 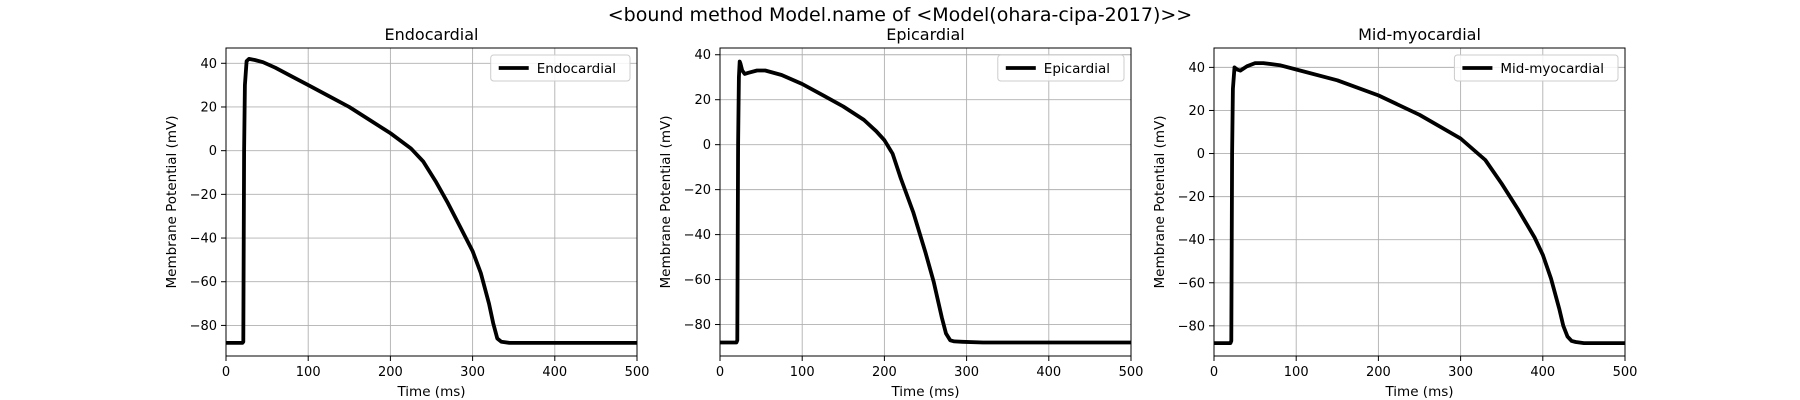 What do you see at coordinates (432, 34) in the screenshot?
I see `subplot-title: Endocardial` at bounding box center [432, 34].